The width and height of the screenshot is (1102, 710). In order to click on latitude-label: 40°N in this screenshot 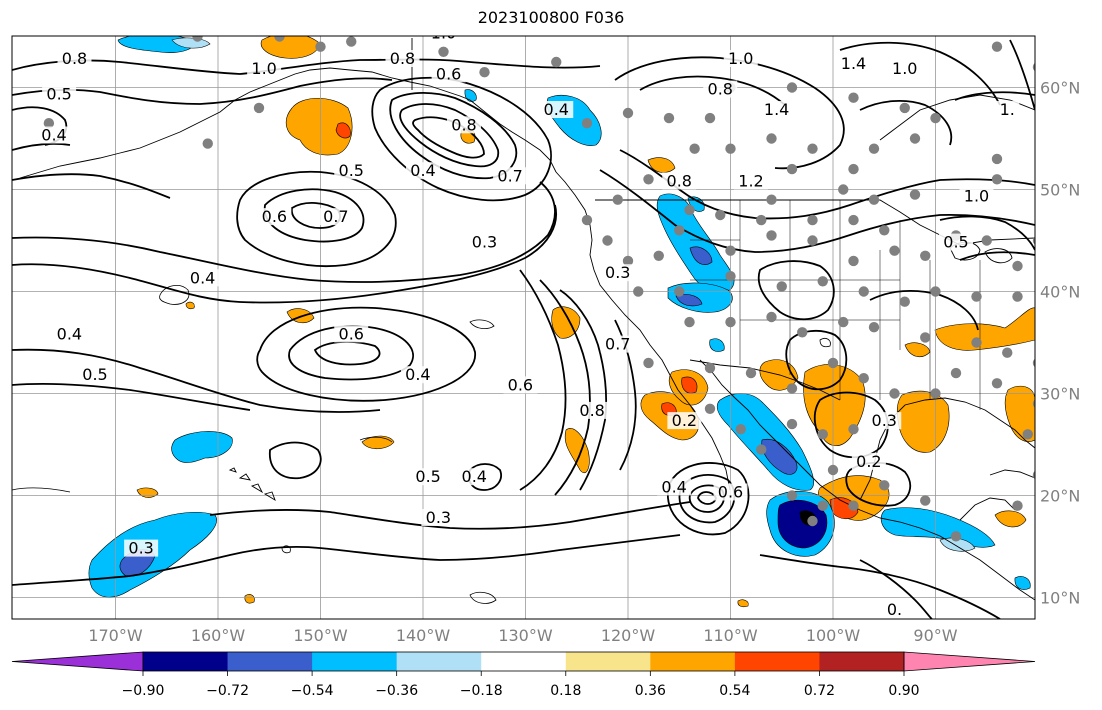, I will do `click(1060, 292)`.